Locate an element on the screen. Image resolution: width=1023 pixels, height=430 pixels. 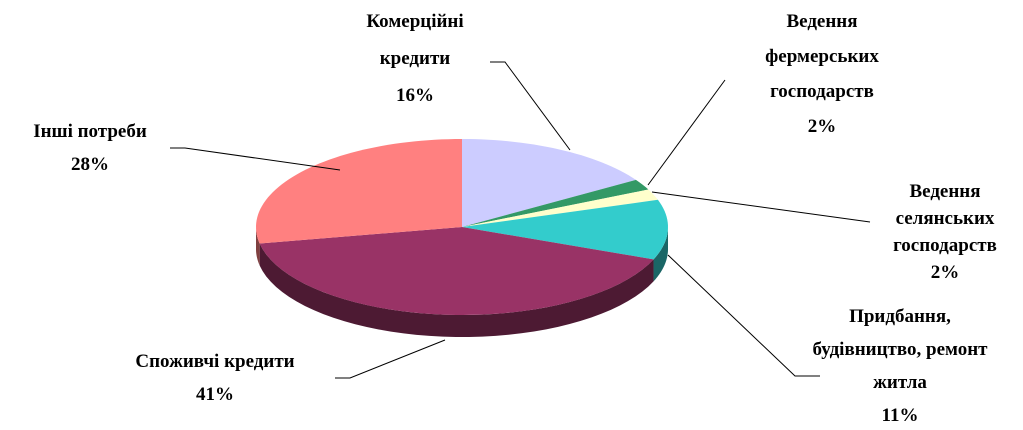
slice-label: Ведення фермерських господарств 2% is located at coordinates (822, 74).